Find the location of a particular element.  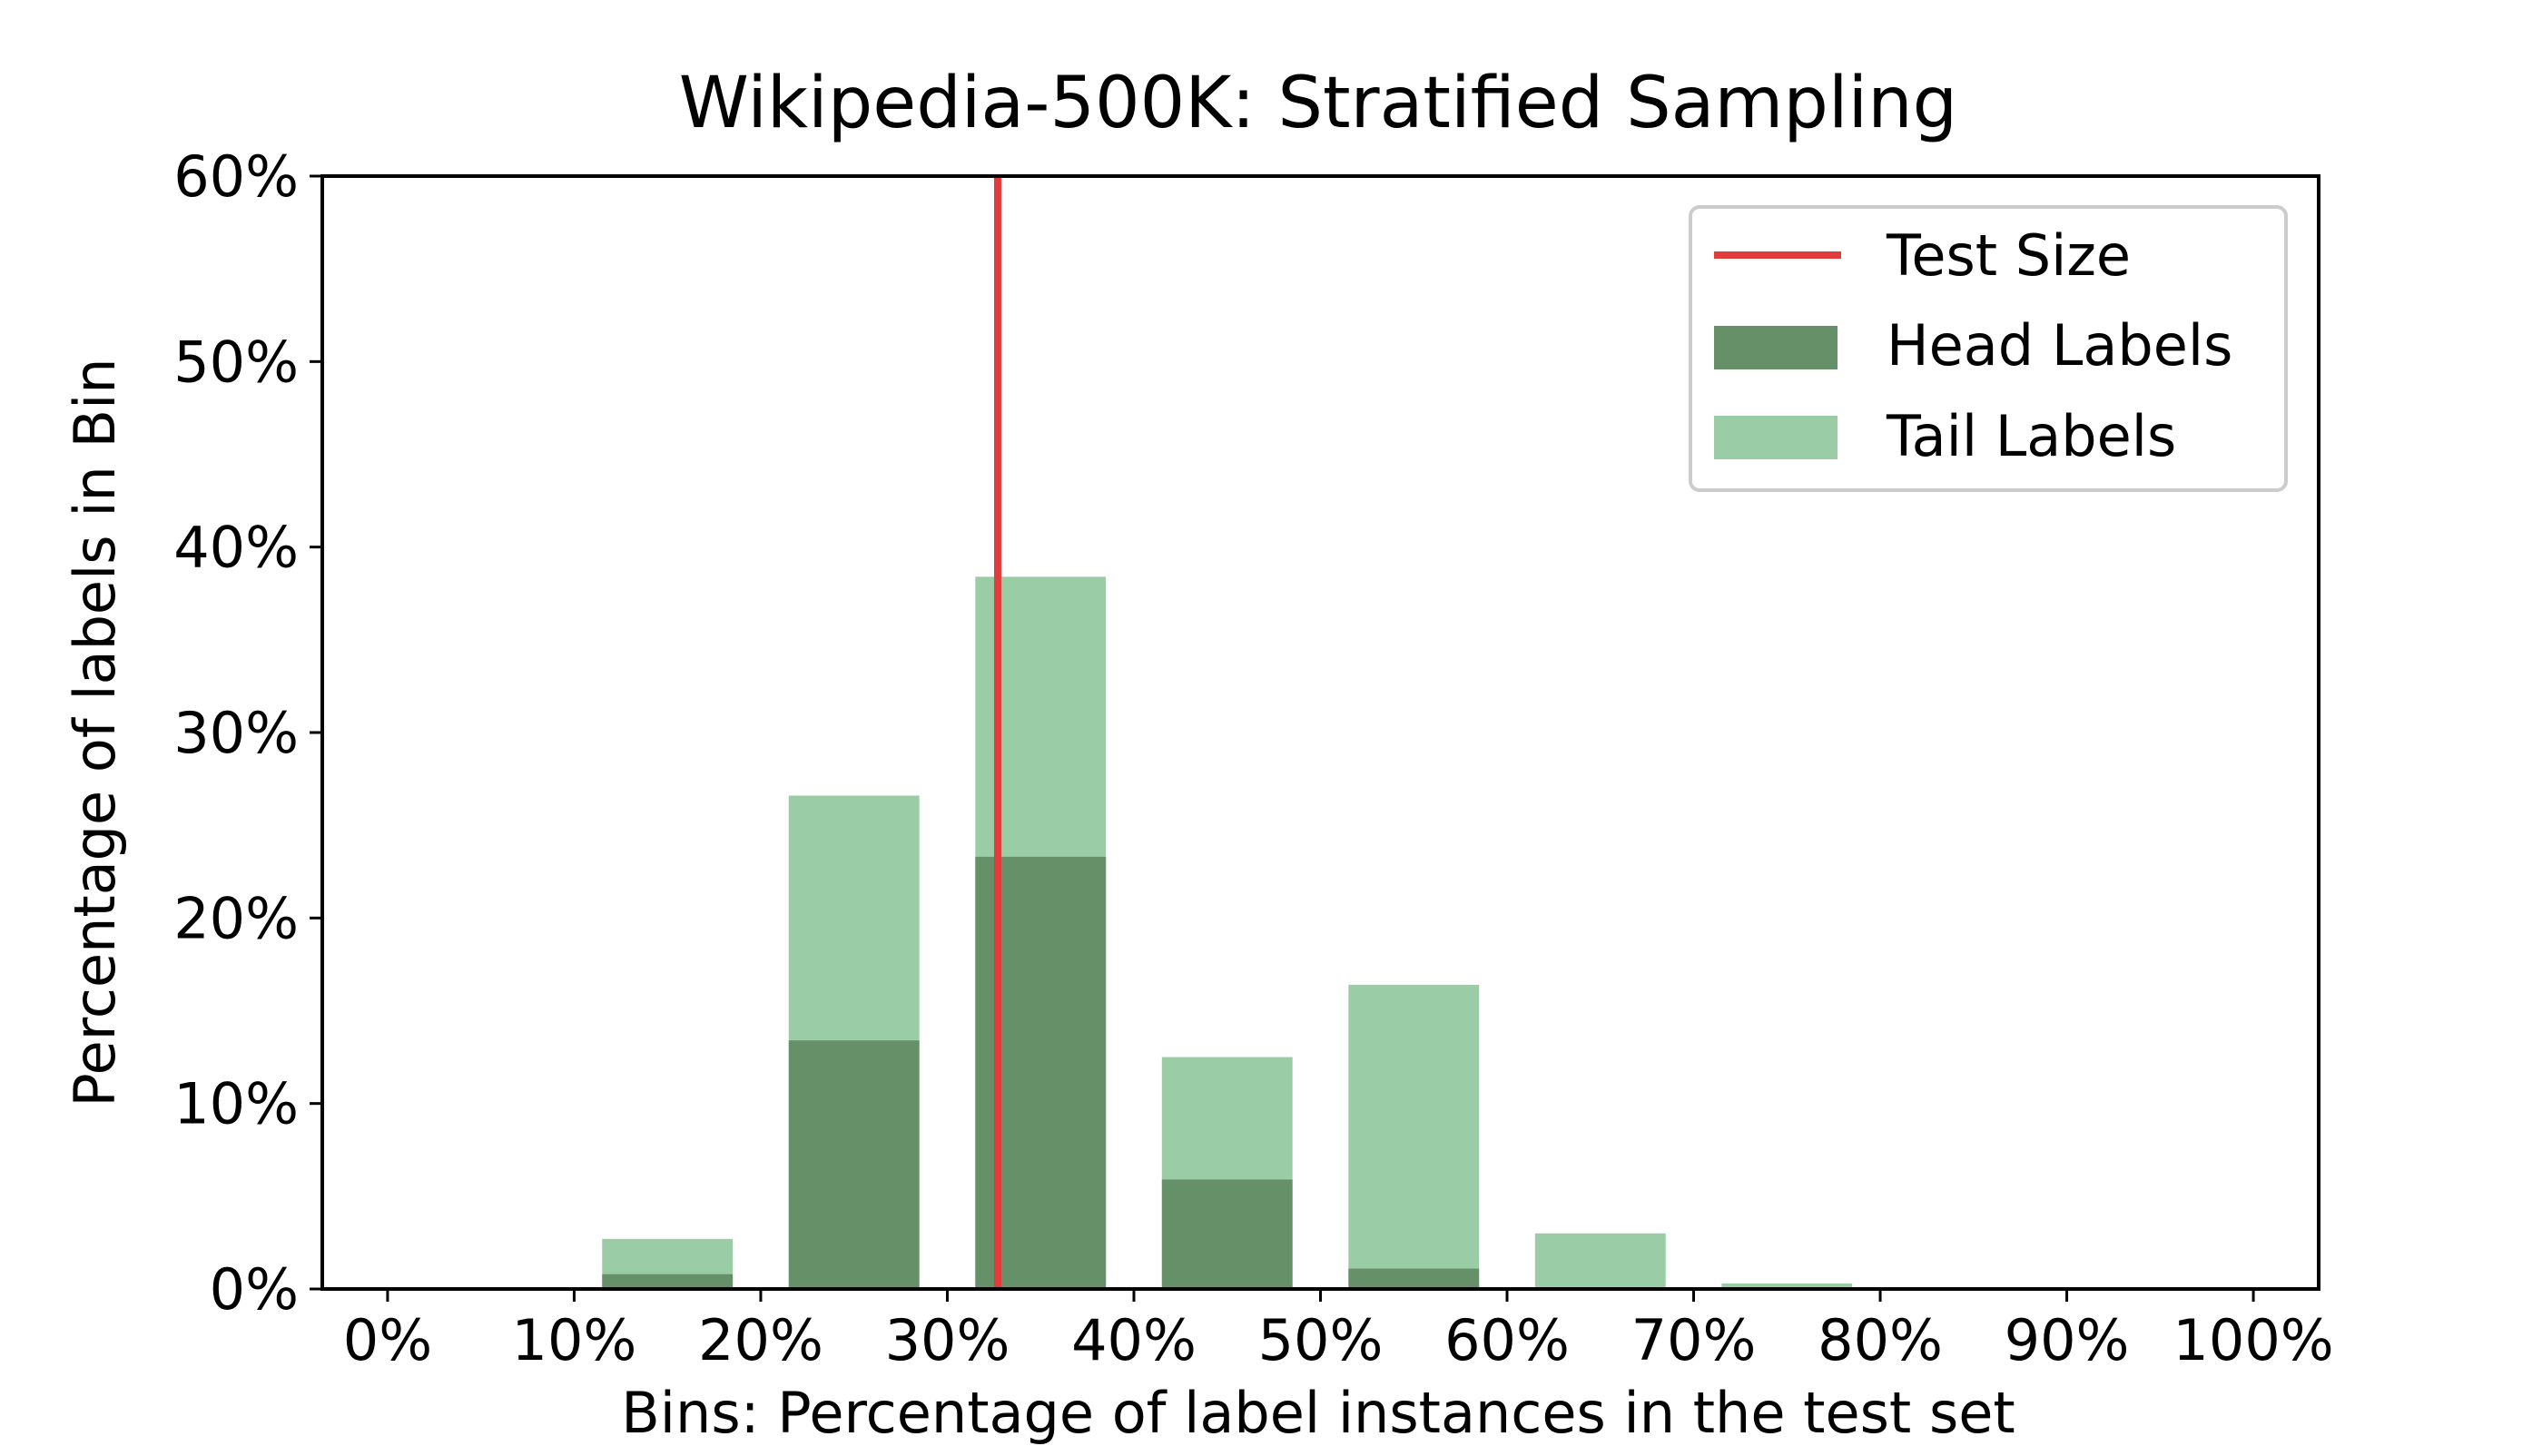

legend-label-test-size: Test Size is located at coordinates (2008, 255).